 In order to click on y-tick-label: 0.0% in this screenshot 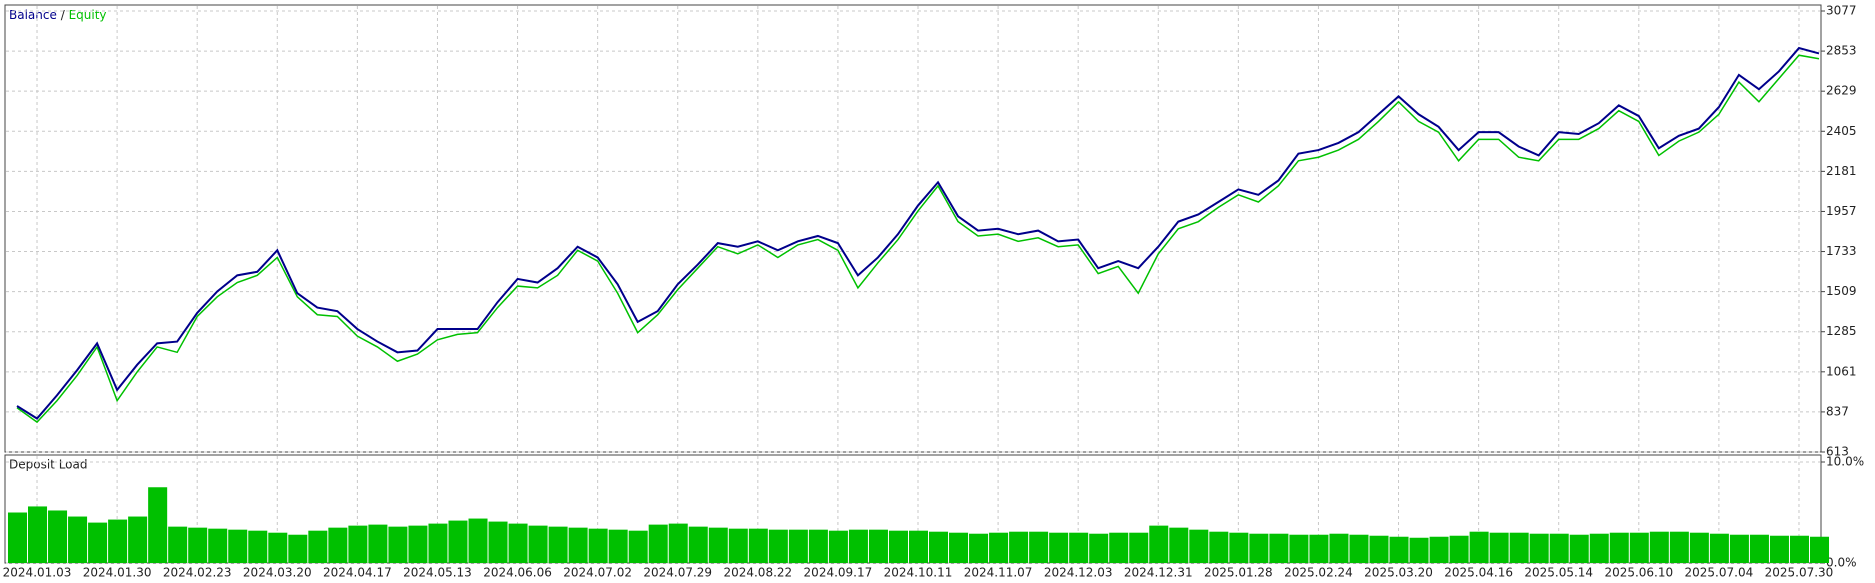, I will do `click(1841, 563)`.